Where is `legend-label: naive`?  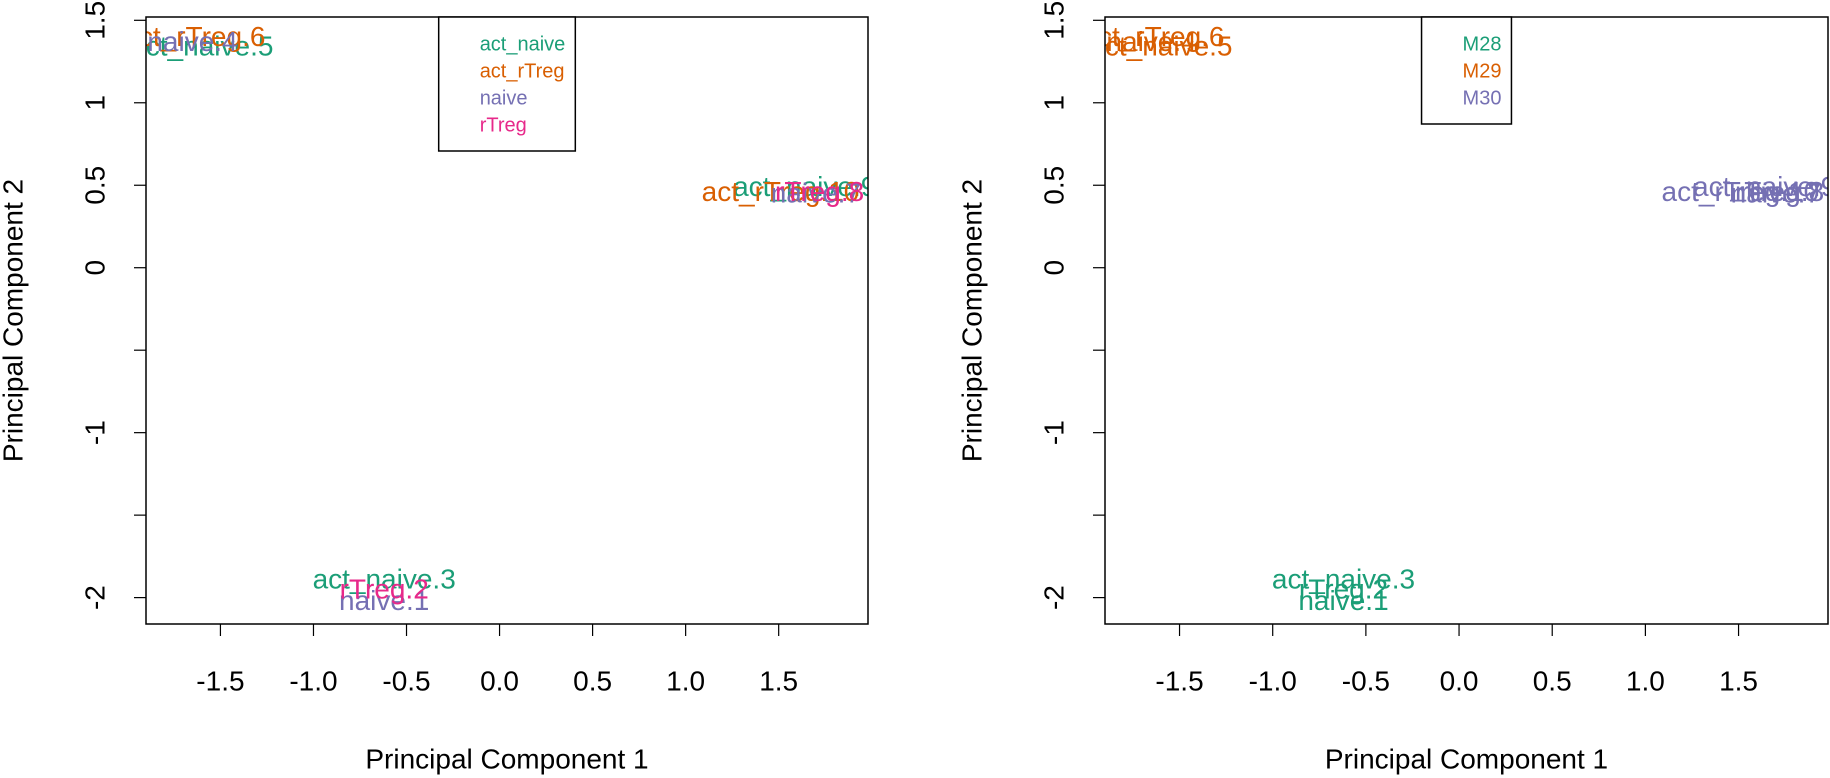
legend-label: naive is located at coordinates (504, 98).